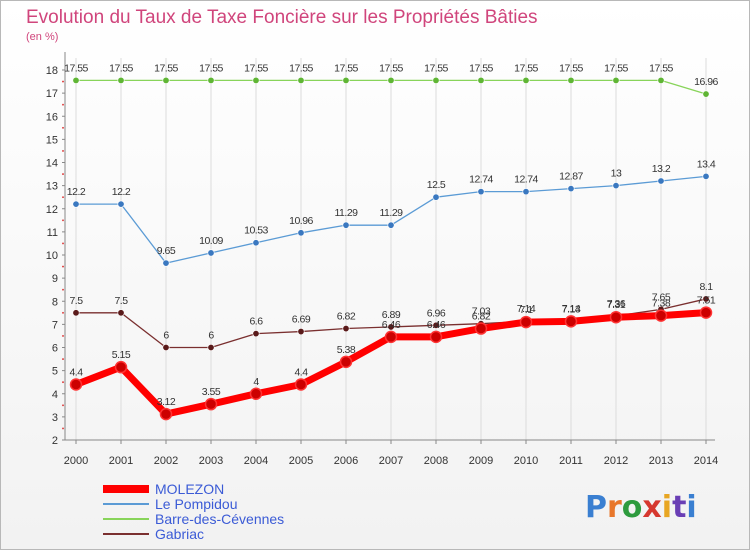 The height and width of the screenshot is (550, 750). What do you see at coordinates (189, 489) in the screenshot?
I see `legend-label: MOLEZON` at bounding box center [189, 489].